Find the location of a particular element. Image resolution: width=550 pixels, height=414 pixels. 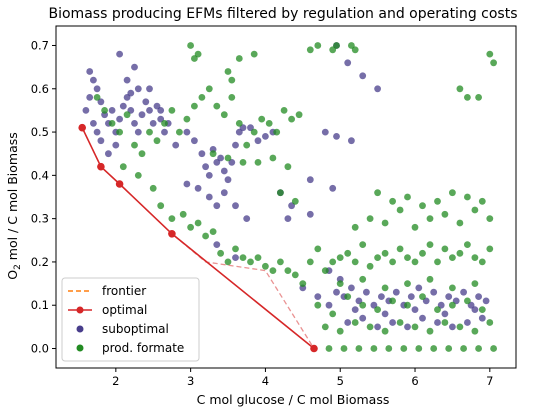

optimal-point is located at coordinates (82, 127).